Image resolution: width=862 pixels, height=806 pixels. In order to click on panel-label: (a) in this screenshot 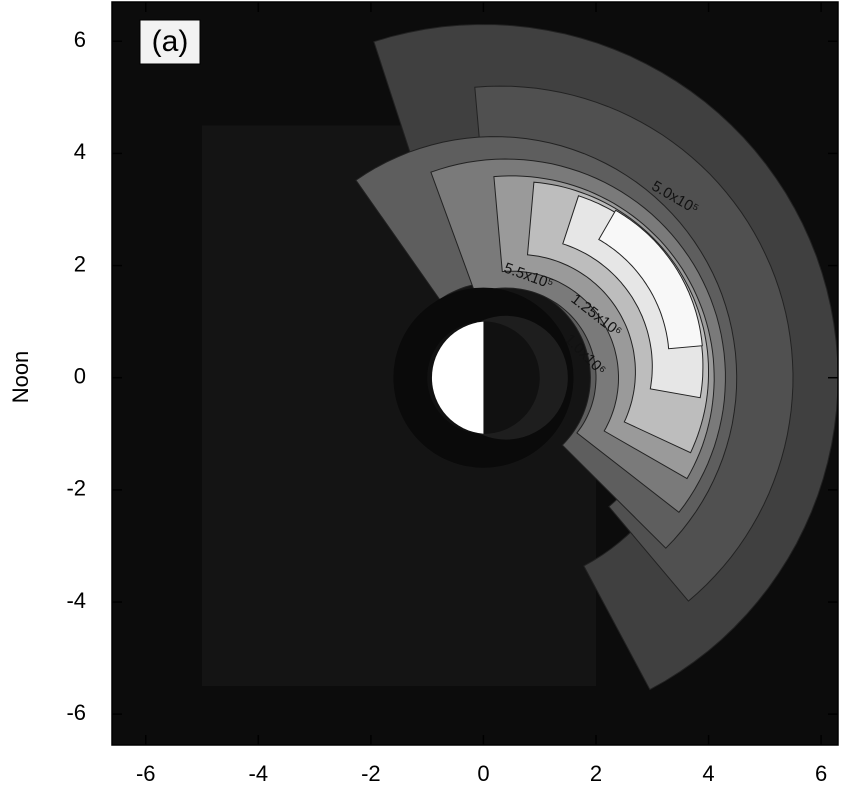, I will do `click(170, 41)`.